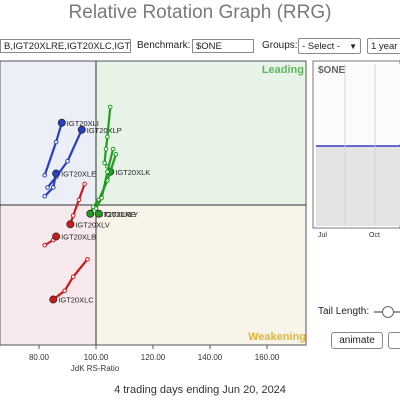 Image resolution: width=400 pixels, height=400 pixels. I want to click on groups-label: Groups:, so click(280, 45).